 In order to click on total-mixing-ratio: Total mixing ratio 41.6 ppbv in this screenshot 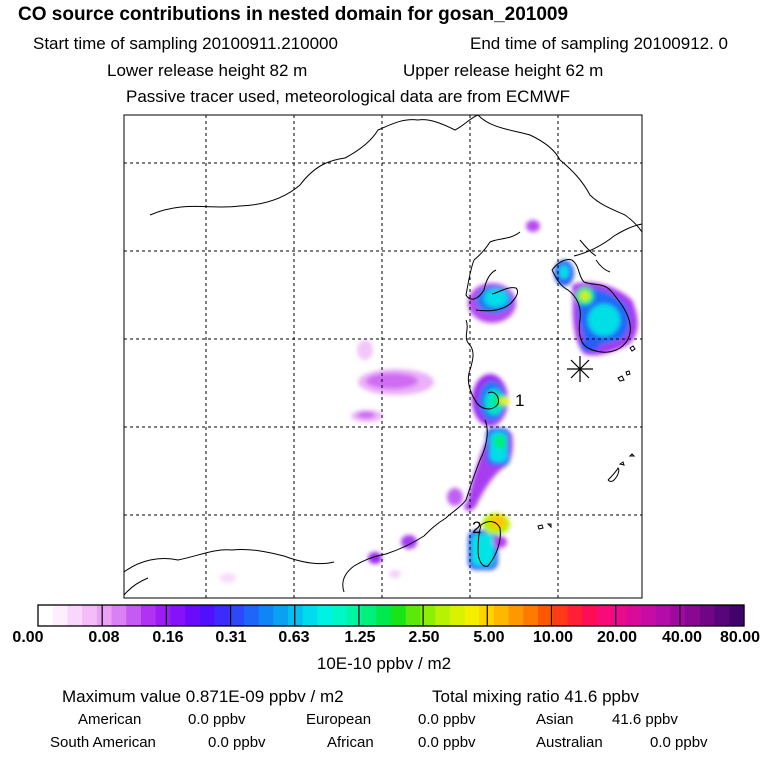, I will do `click(535, 696)`.